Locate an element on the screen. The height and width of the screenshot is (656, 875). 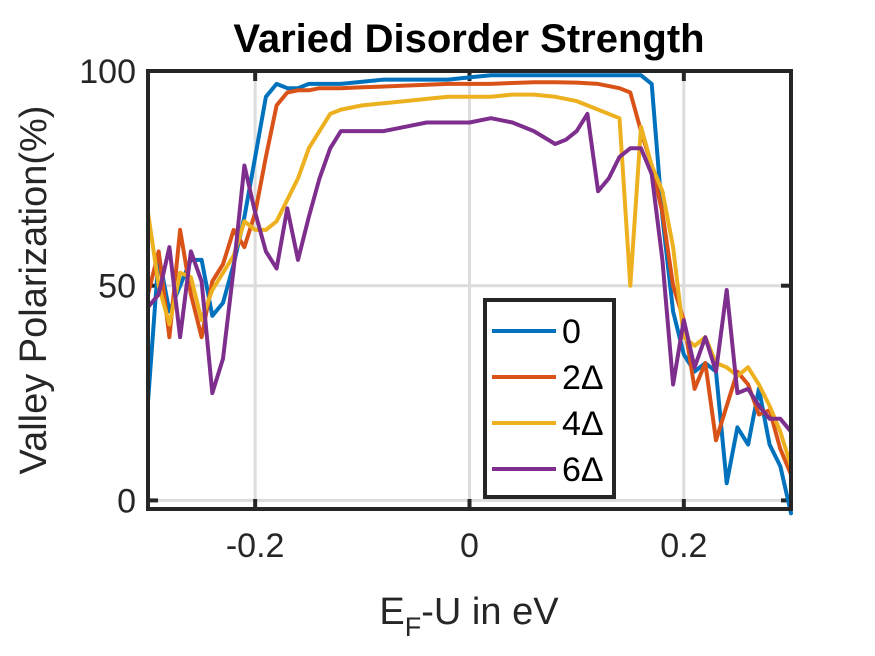
x-tick-label: 0 is located at coordinates (469, 546).